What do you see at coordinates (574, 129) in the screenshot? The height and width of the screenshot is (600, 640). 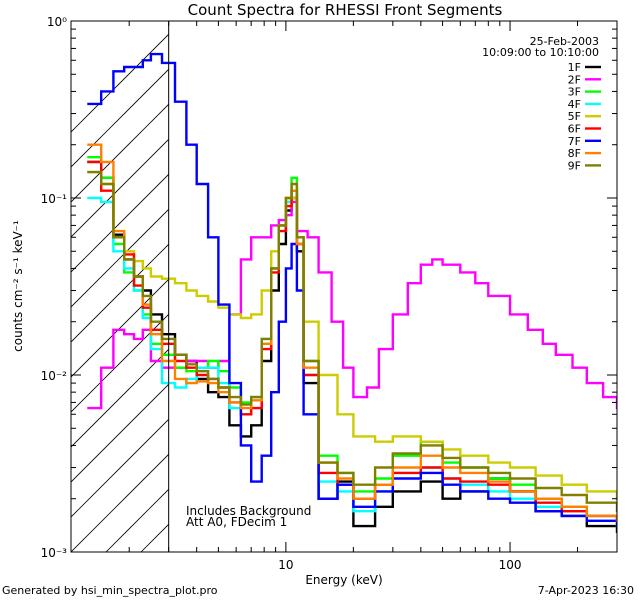 I see `legend-label-6F: 6F` at bounding box center [574, 129].